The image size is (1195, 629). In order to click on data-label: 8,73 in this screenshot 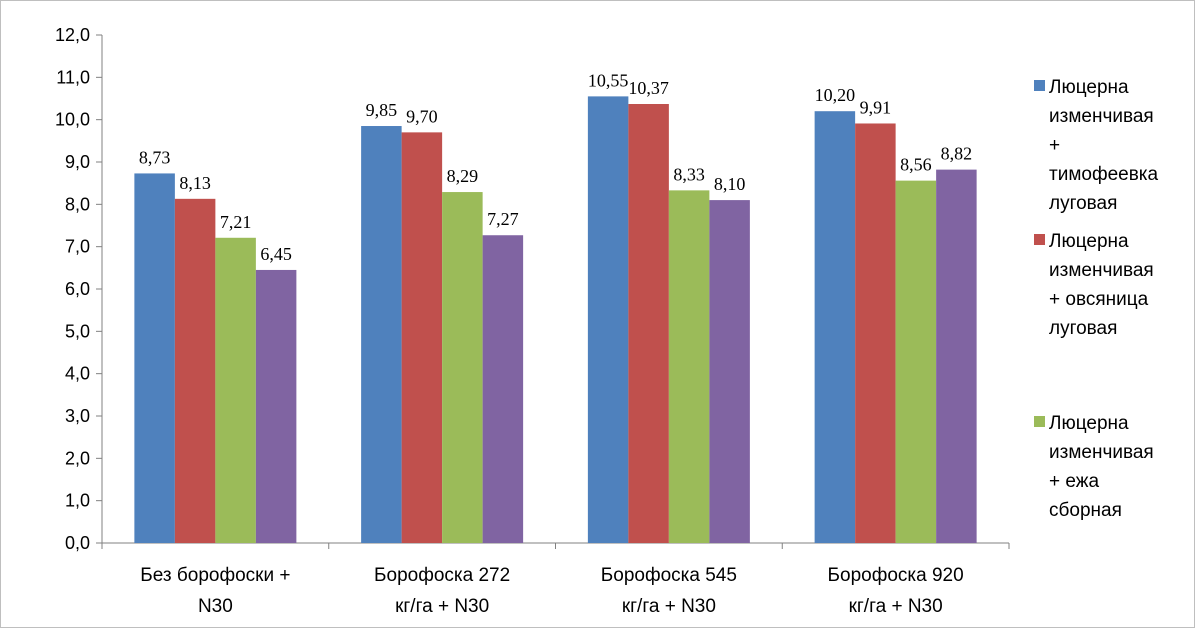, I will do `click(155, 157)`.